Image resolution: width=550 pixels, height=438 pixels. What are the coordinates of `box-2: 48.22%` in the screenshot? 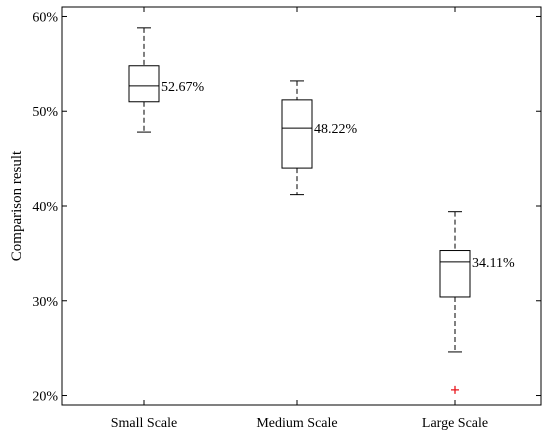 It's located at (319, 138).